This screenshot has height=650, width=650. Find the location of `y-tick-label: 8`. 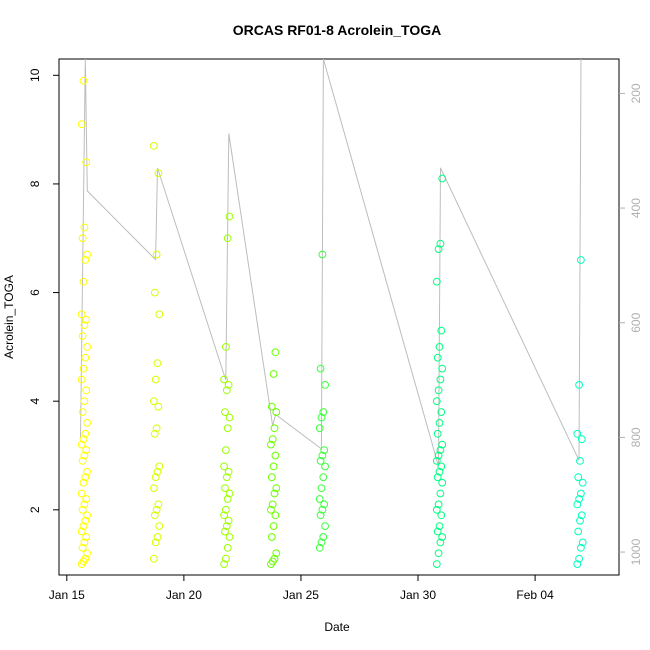

y-tick-label: 8 is located at coordinates (35, 183).